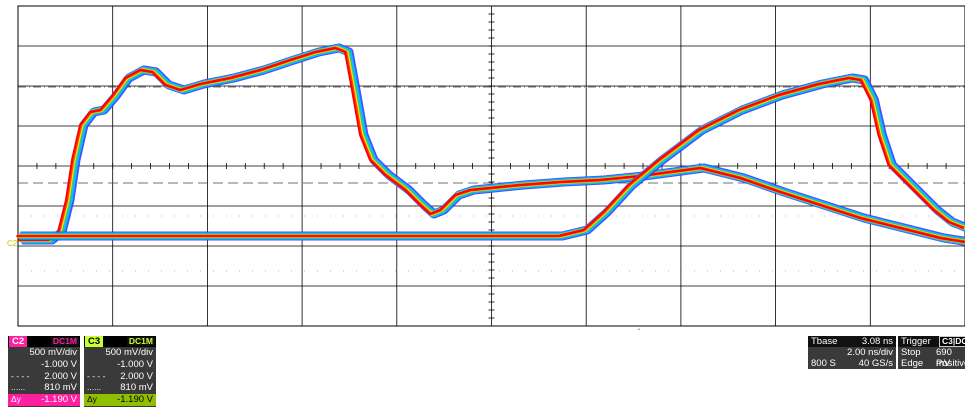  What do you see at coordinates (950, 363) in the screenshot?
I see `trigger-slope: Positive` at bounding box center [950, 363].